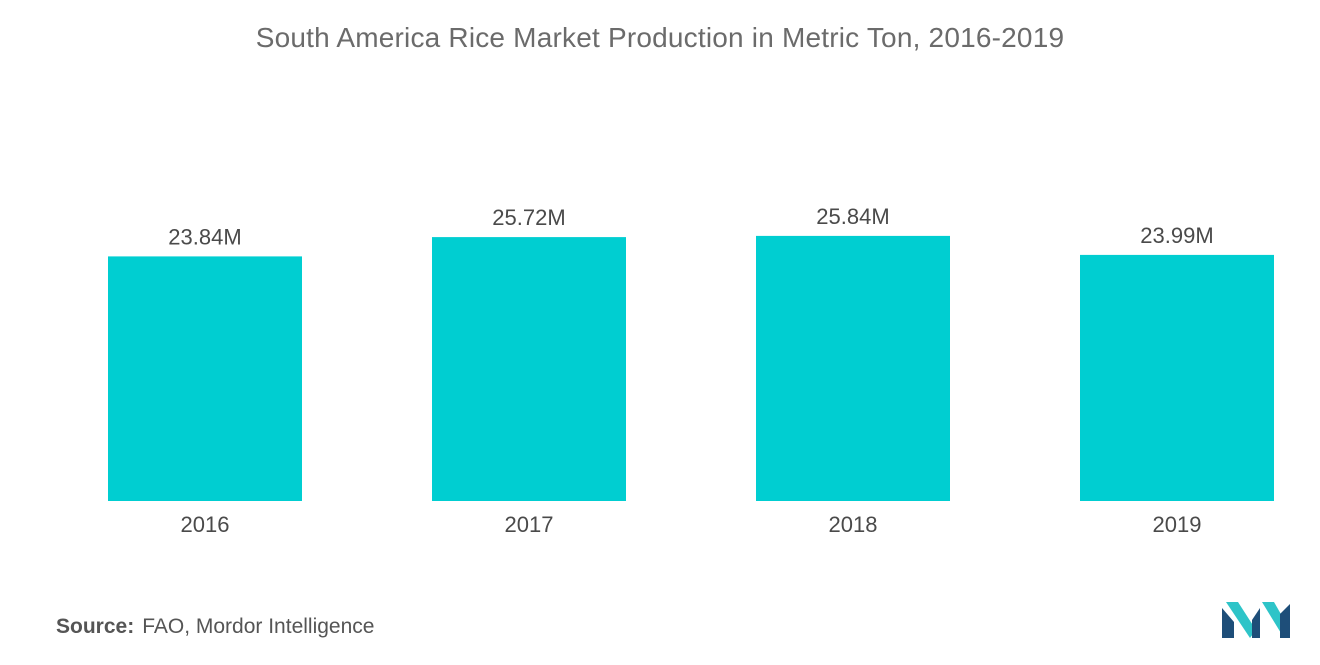 The height and width of the screenshot is (665, 1320). Describe the element at coordinates (528, 217) in the screenshot. I see `data-label-2017: 25.72M` at that location.